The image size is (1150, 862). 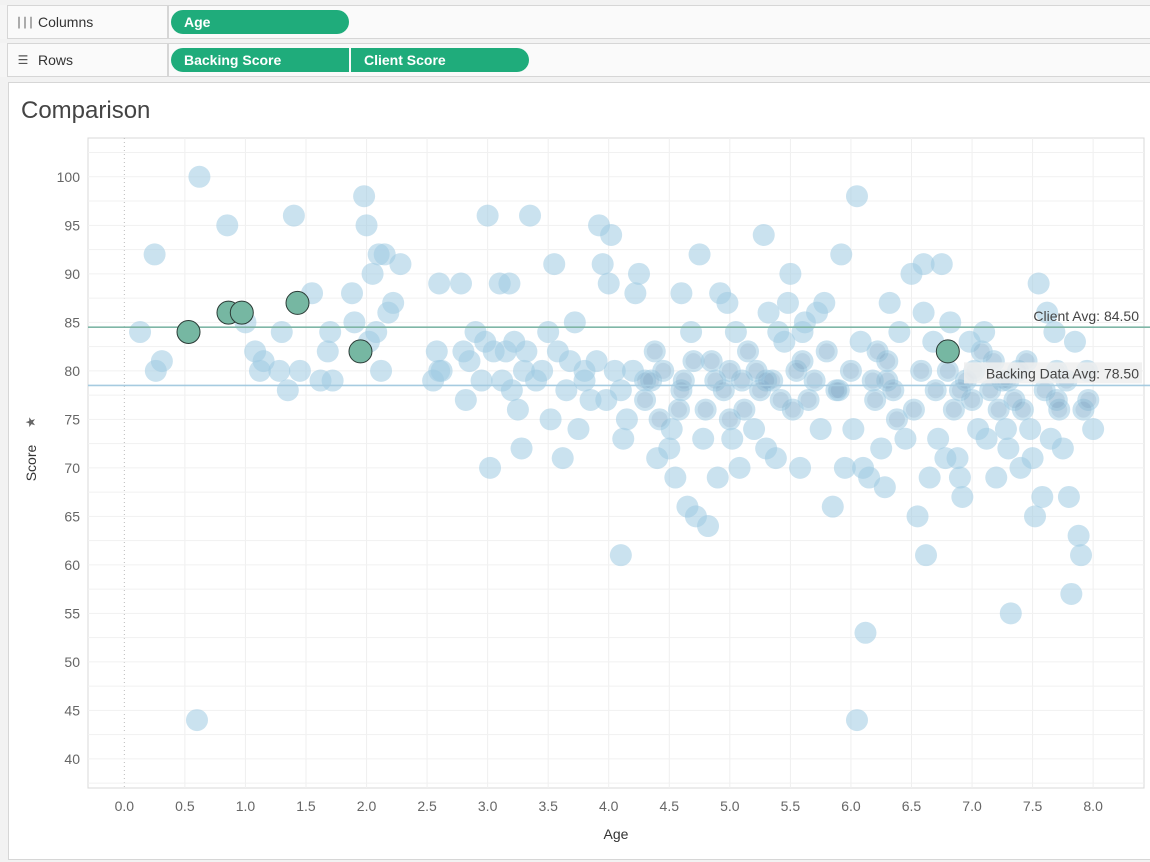 I want to click on pin-icon: ★, so click(x=30, y=422).